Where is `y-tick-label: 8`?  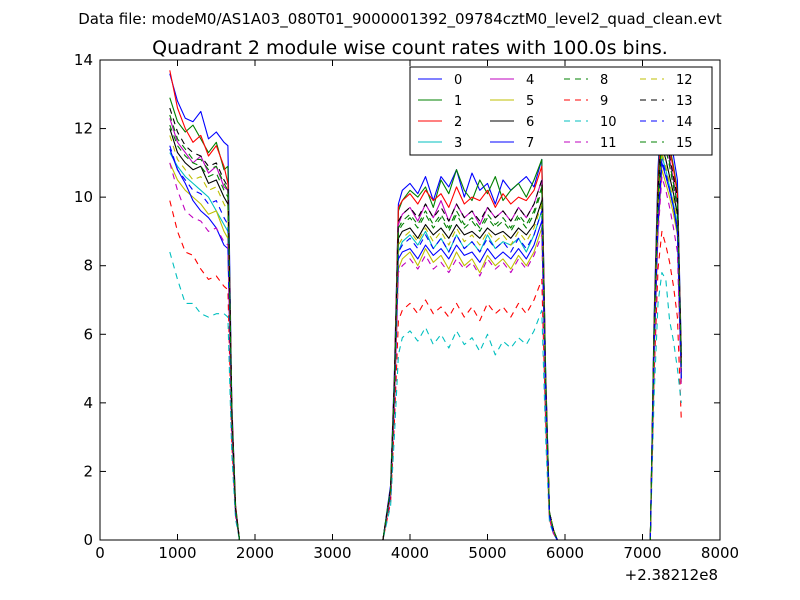 y-tick-label: 8 is located at coordinates (88, 266).